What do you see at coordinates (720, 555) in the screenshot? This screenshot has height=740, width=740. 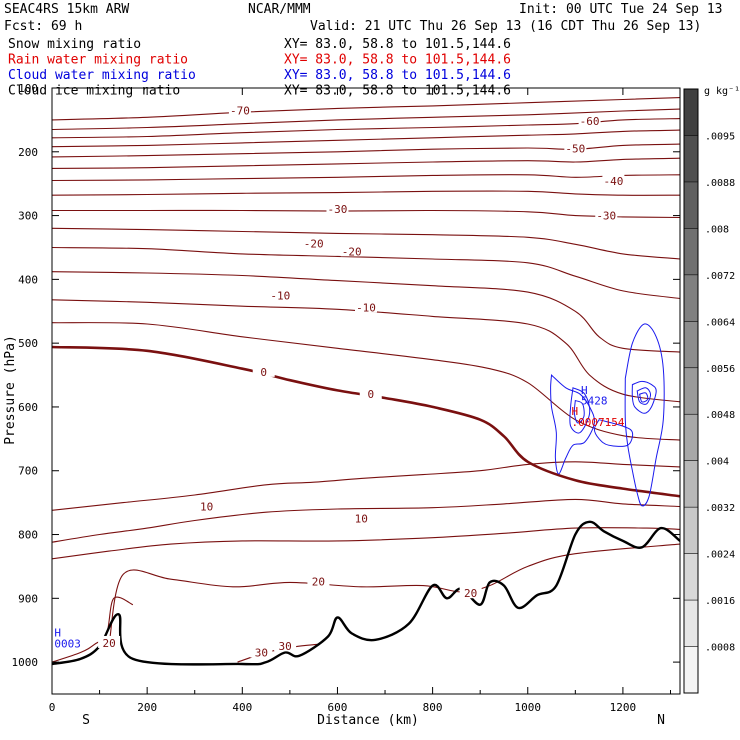 I see `colorbar-label-9: .0024` at bounding box center [720, 555].